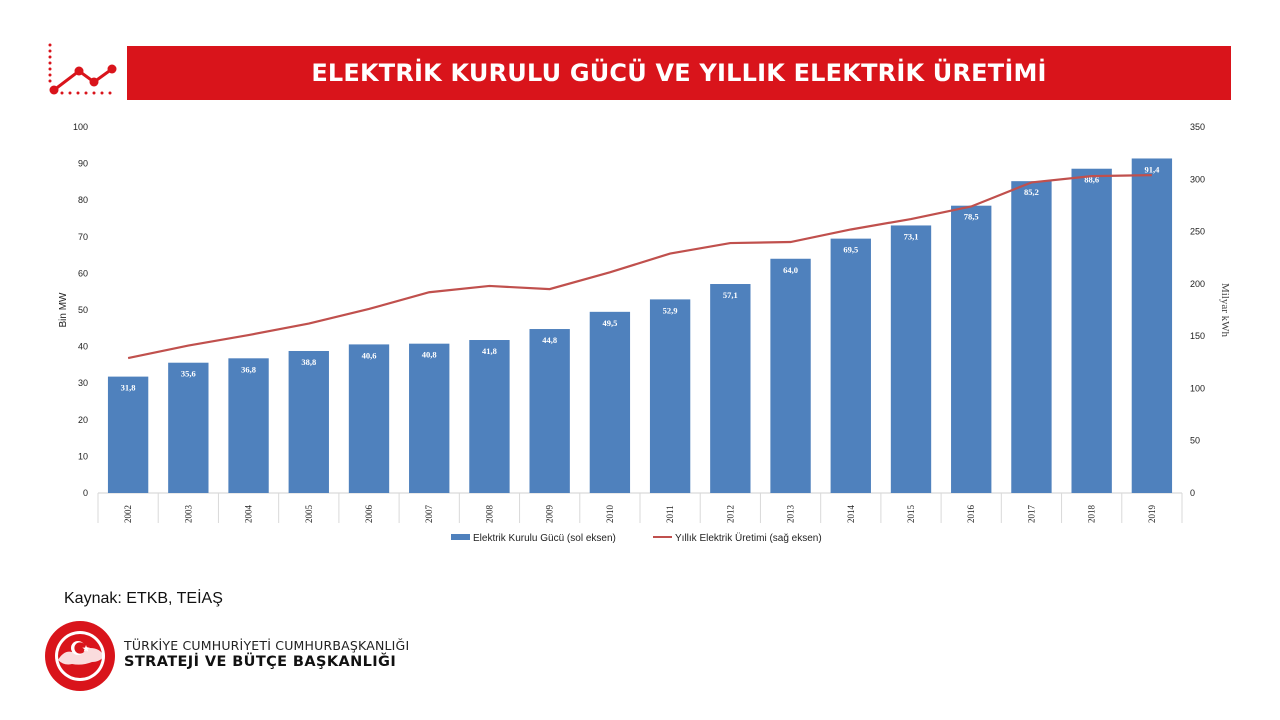 This screenshot has height=720, width=1280. I want to click on bar-data-label: 73,1, so click(911, 236).